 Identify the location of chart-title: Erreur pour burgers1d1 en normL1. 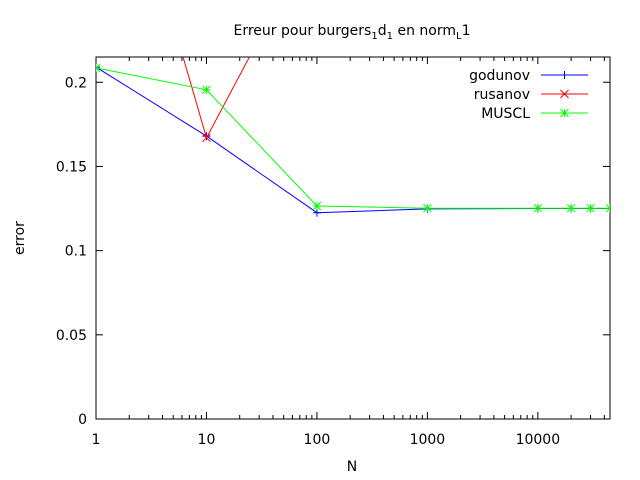
(352, 32).